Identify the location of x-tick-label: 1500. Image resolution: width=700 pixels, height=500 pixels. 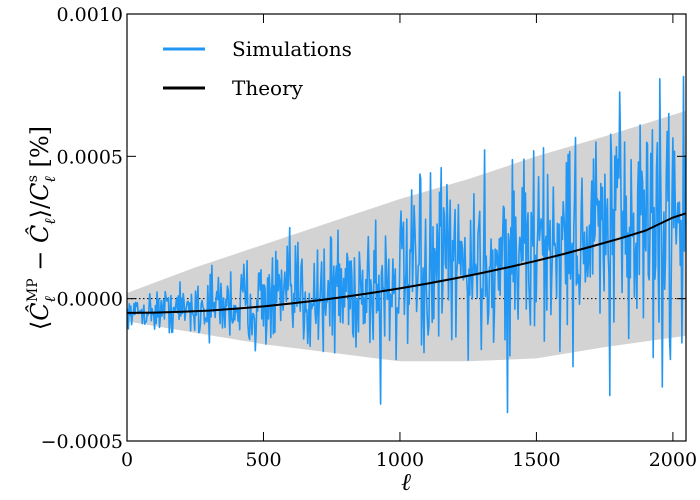
(536, 460).